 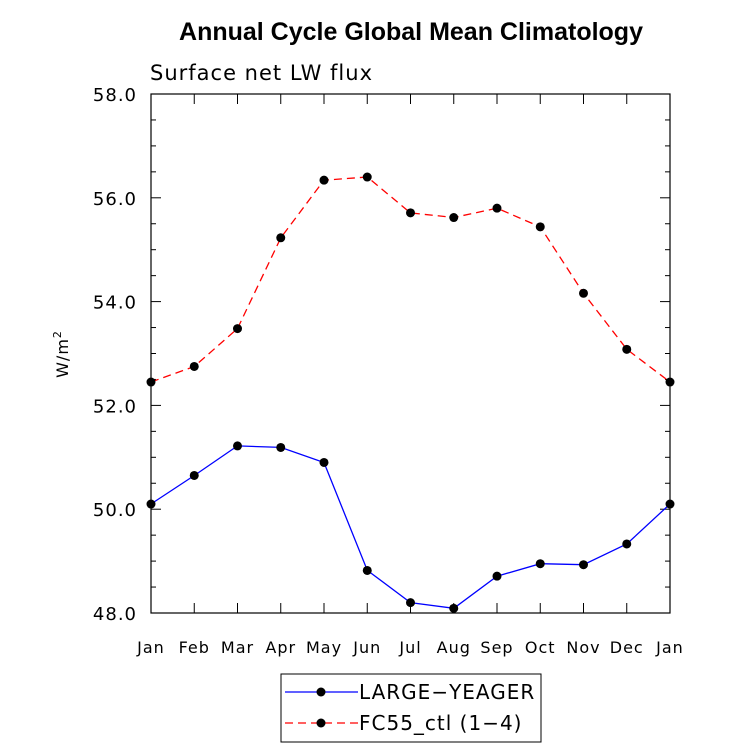 I want to click on y-tick-label: 50.0, so click(x=115, y=510).